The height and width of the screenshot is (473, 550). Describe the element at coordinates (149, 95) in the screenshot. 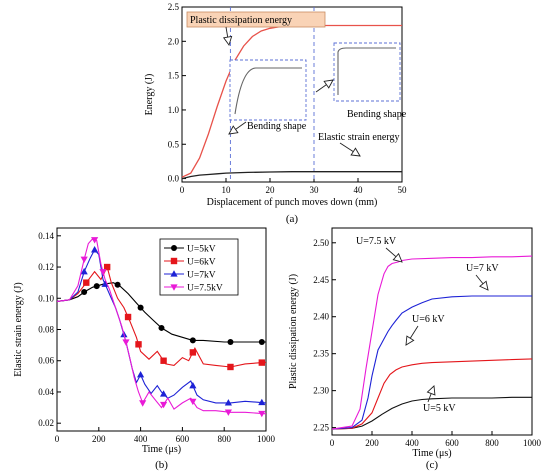

I see `y-axis-label: Energy (J)` at that location.